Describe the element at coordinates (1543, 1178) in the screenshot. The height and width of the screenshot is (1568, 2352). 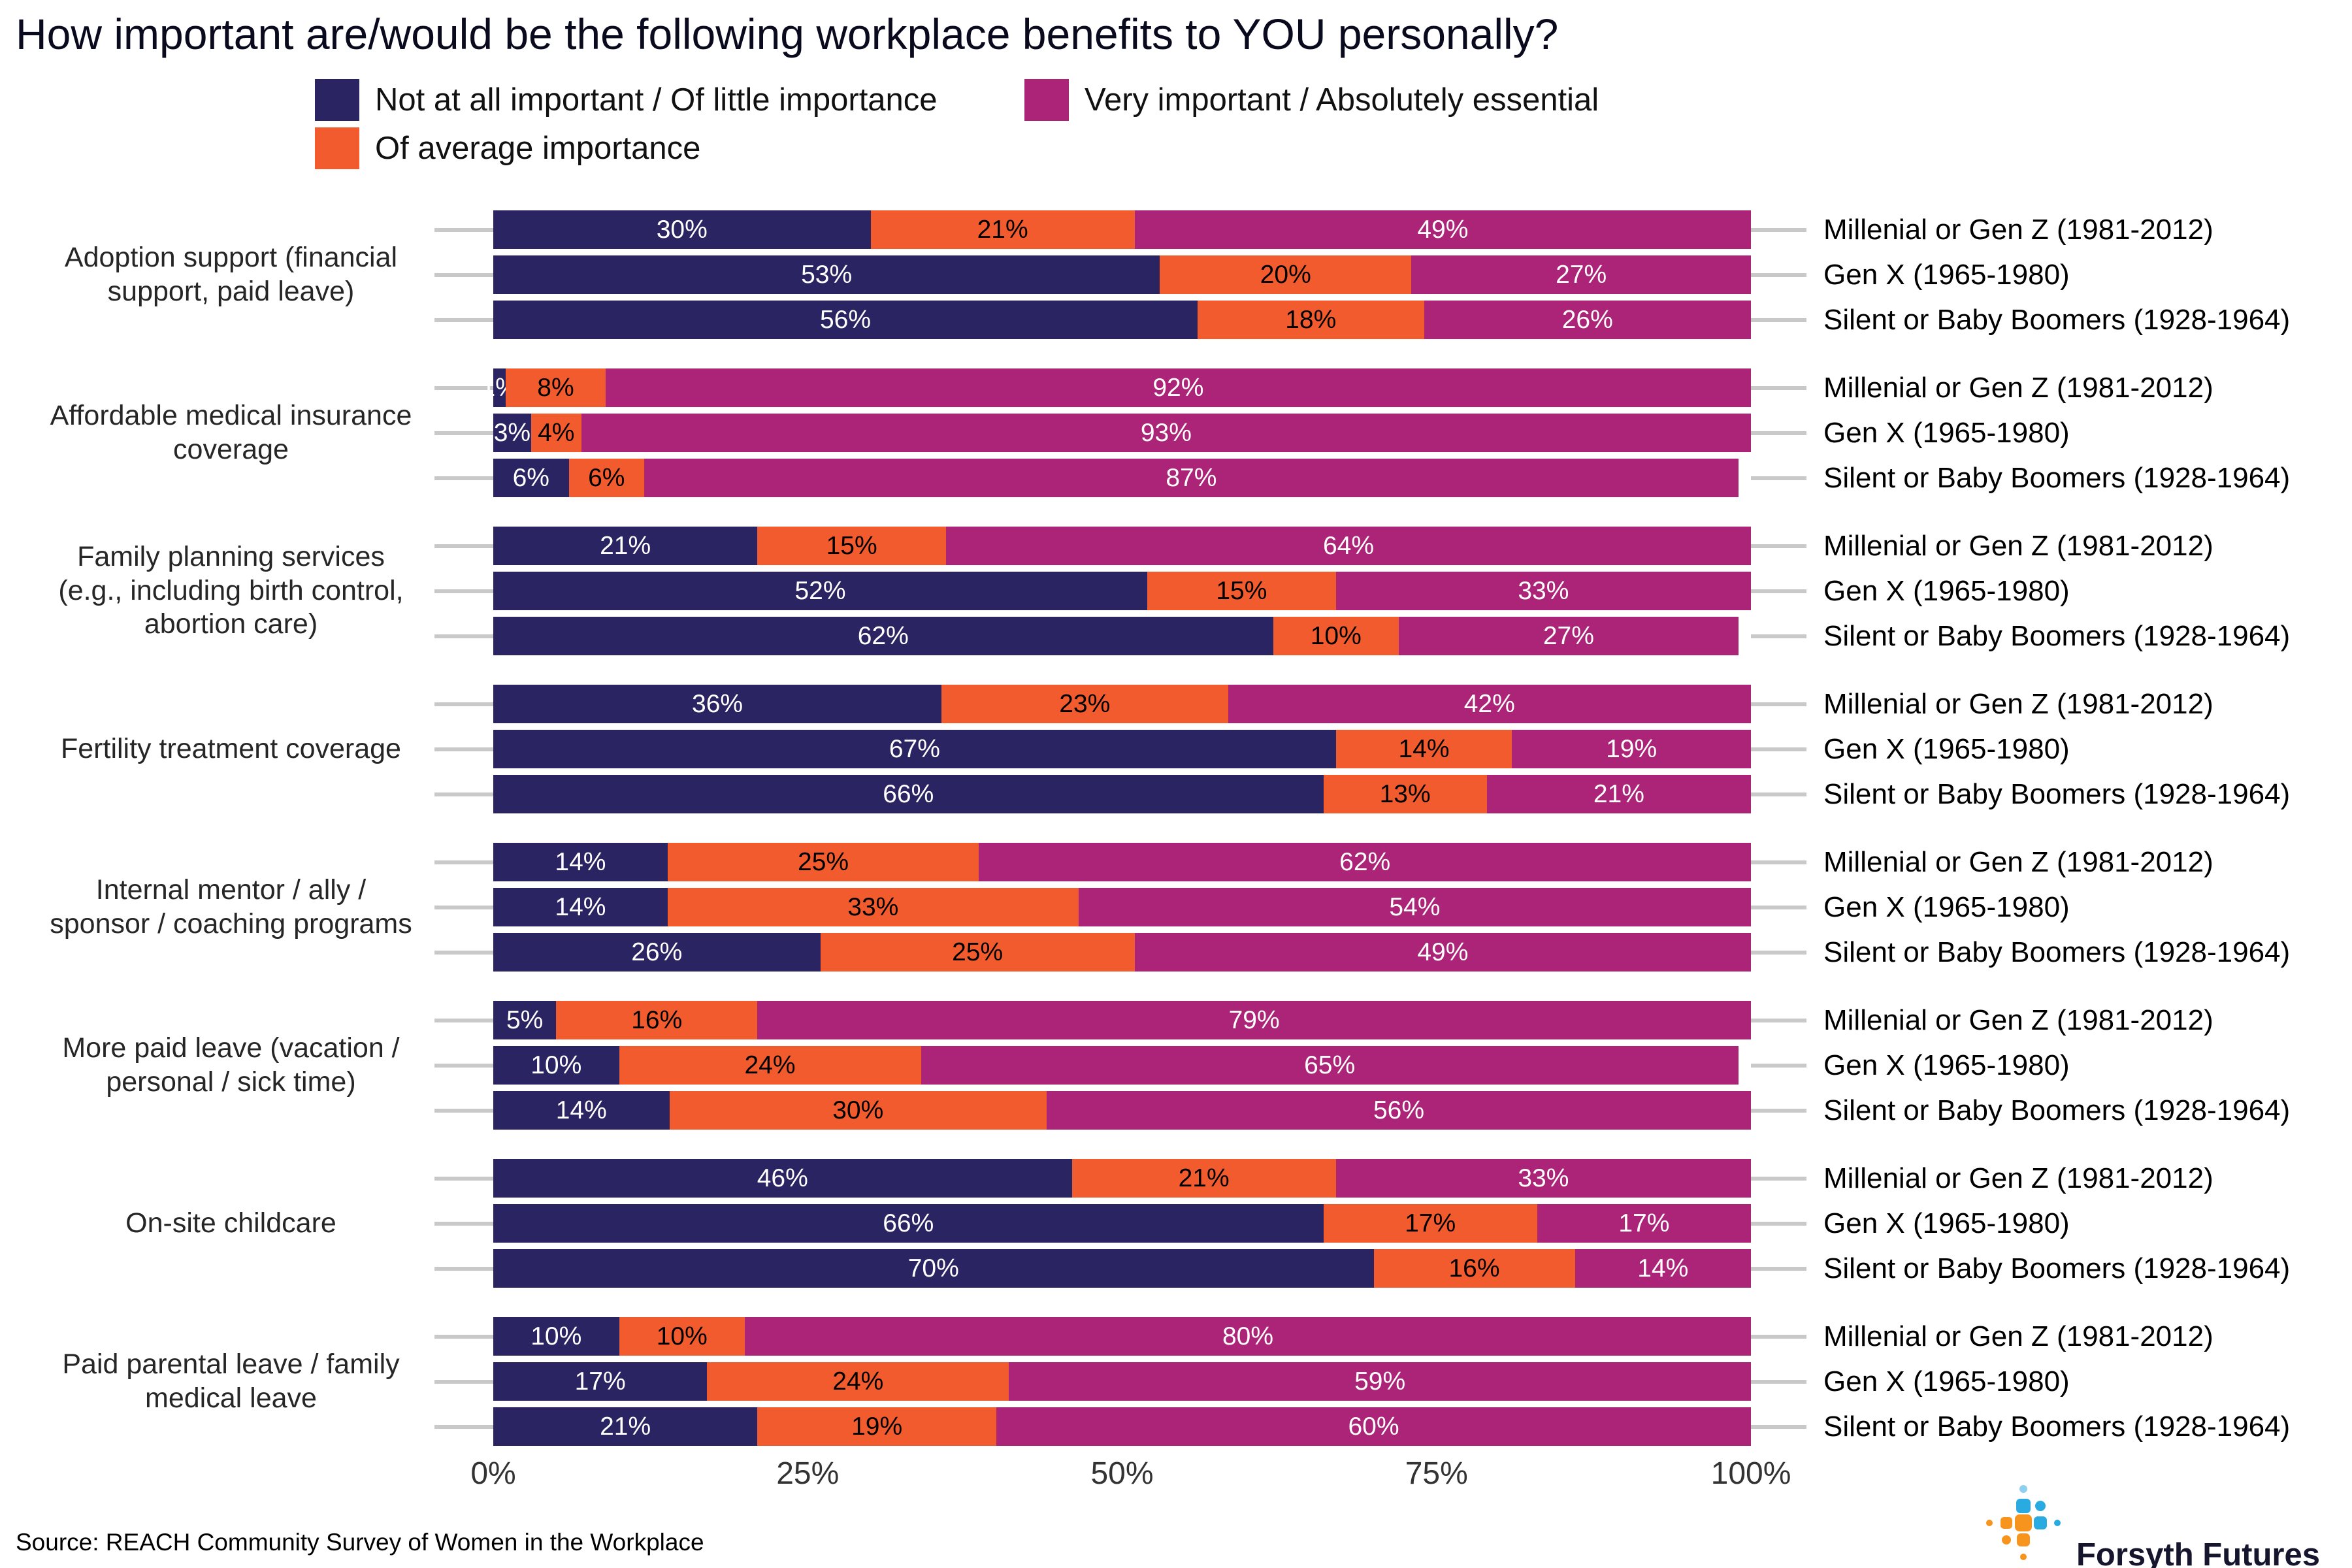
I see `segment-value-label: 33%` at that location.